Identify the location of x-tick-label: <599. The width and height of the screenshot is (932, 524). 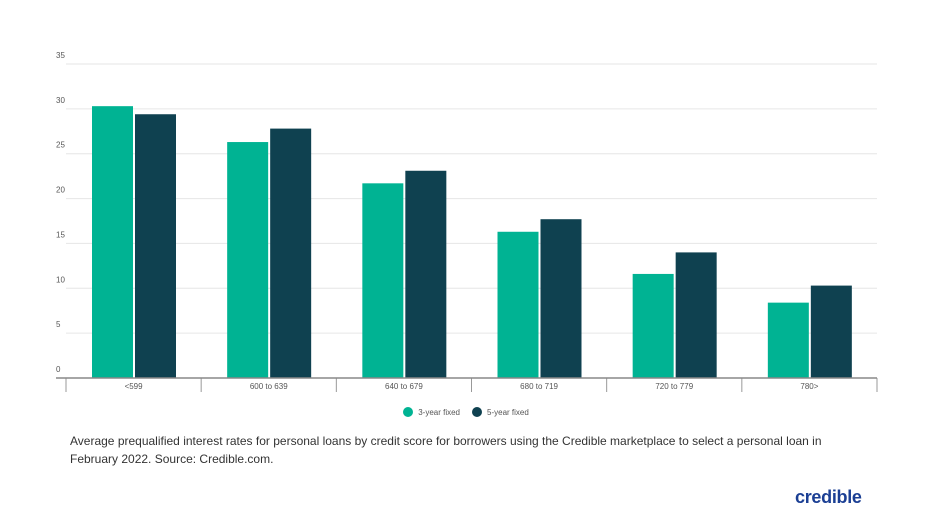
(134, 386).